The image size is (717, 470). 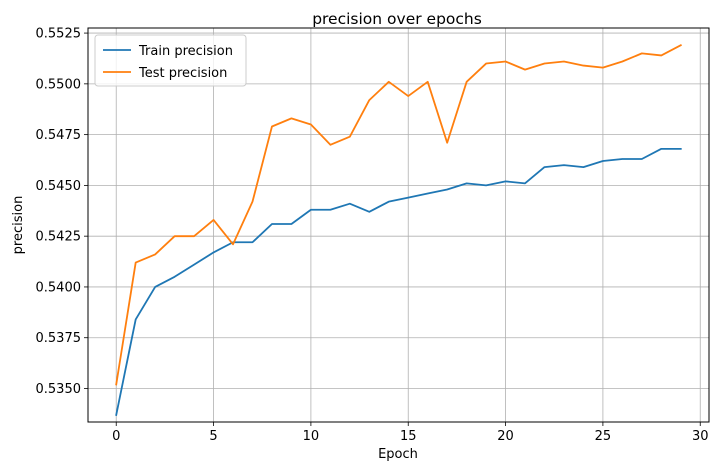 I want to click on y-tick-label: 0.5400, so click(x=59, y=287).